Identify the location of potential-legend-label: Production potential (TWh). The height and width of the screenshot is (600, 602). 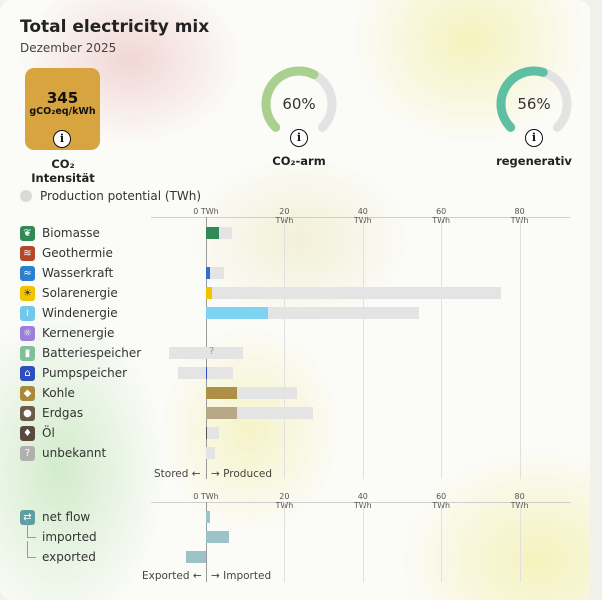
(121, 196).